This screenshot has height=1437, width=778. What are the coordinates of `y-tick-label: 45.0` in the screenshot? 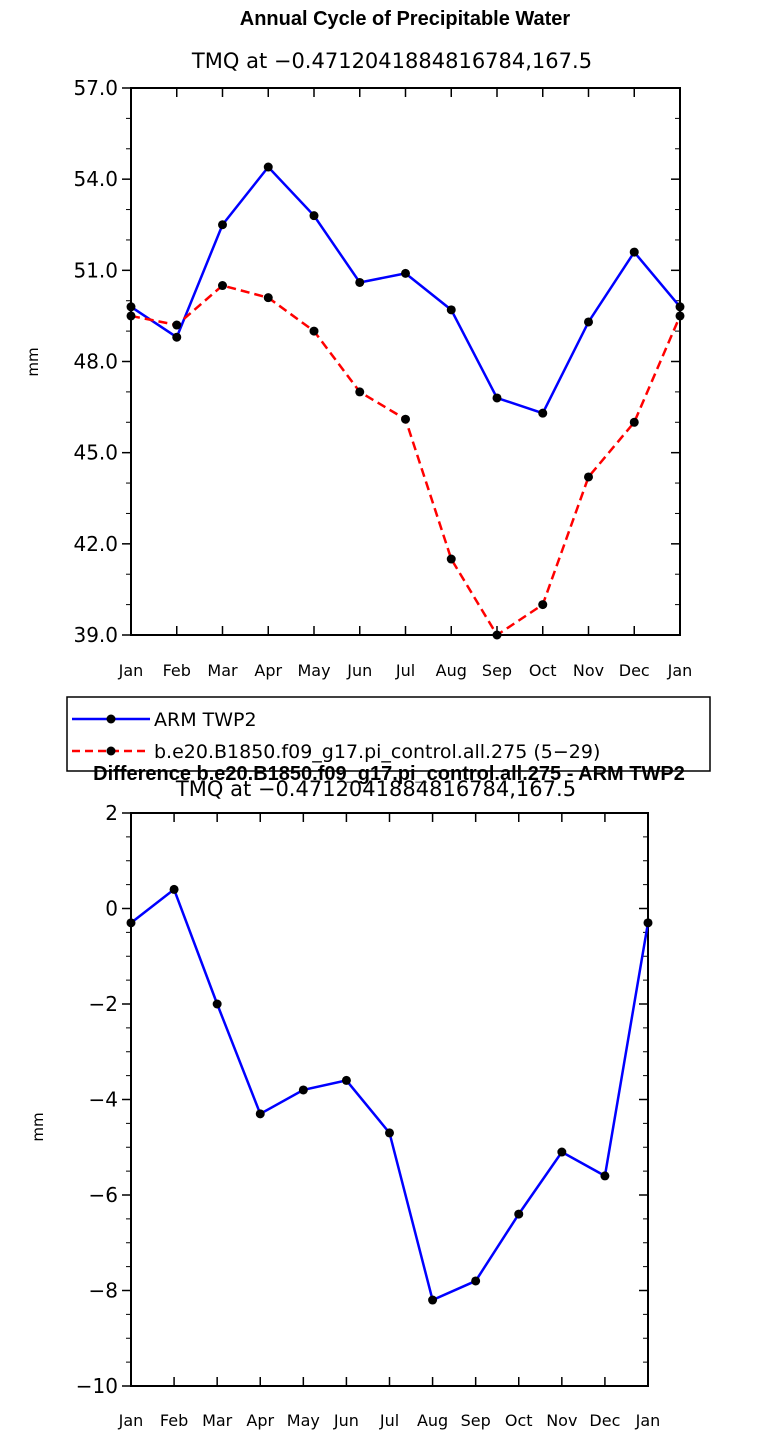 It's located at (95, 453).